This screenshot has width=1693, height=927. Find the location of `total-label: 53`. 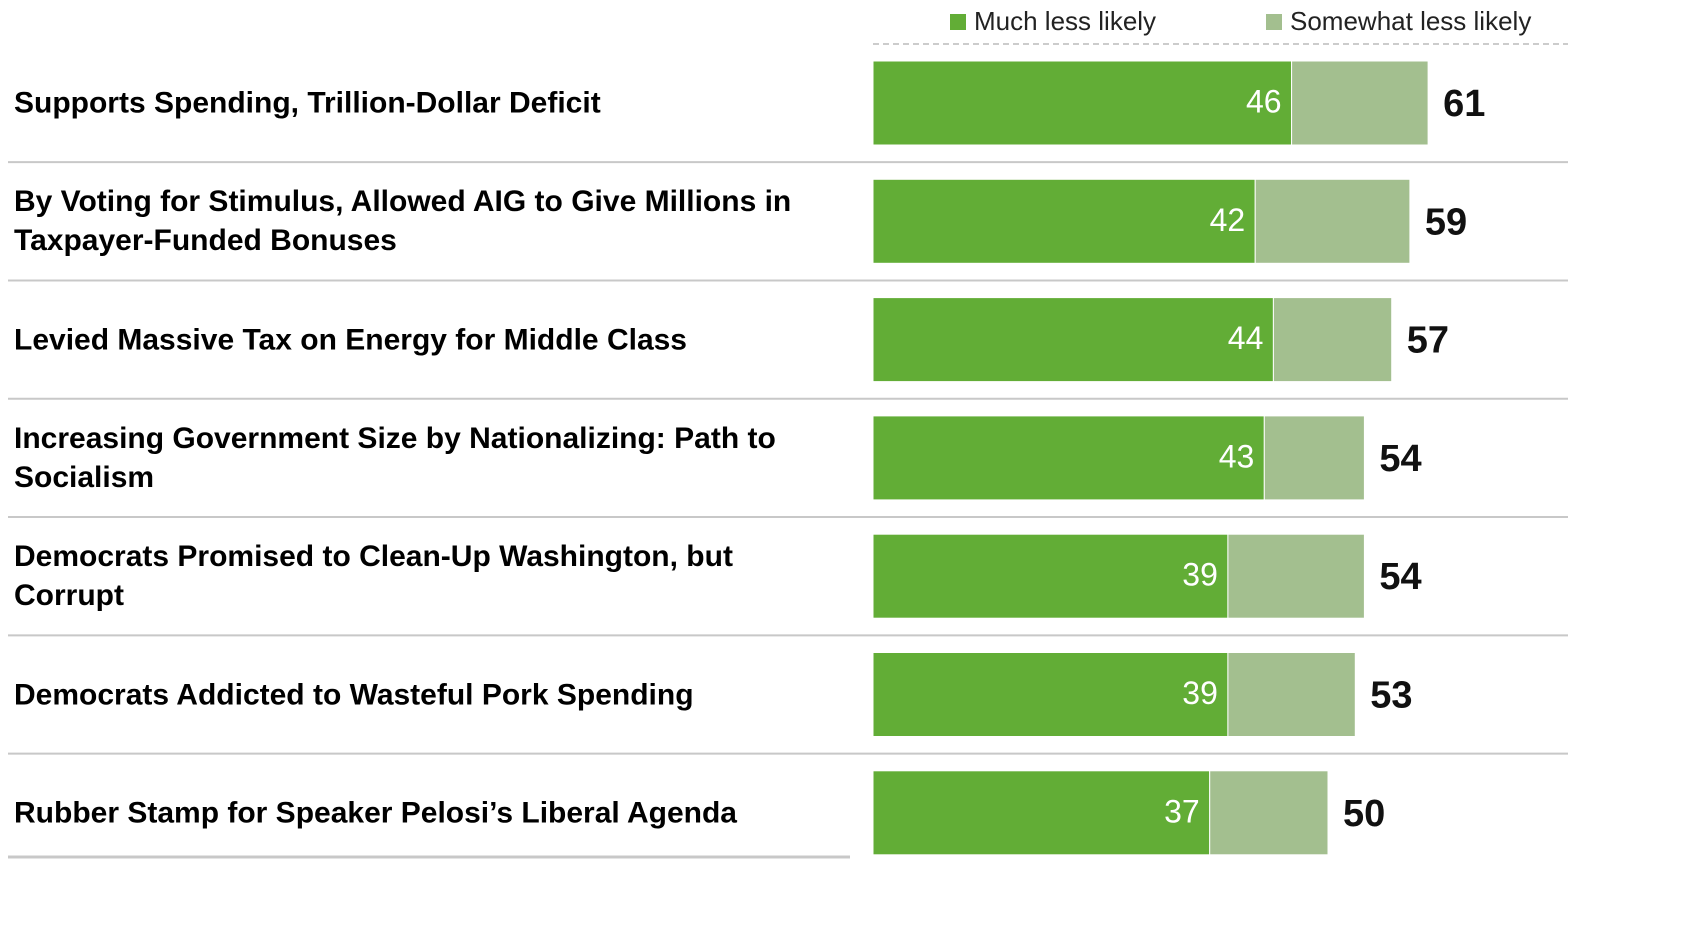

total-label: 53 is located at coordinates (1391, 696).